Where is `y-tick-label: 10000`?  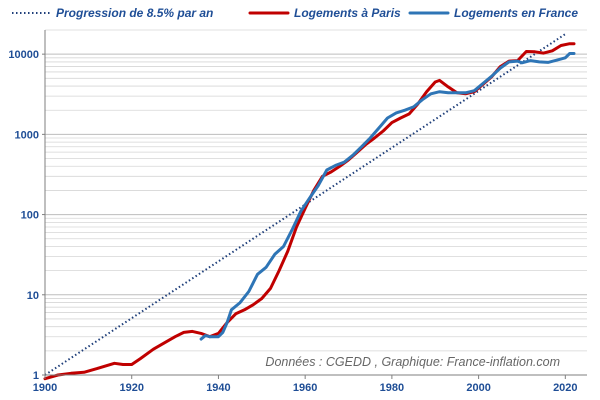
y-tick-label: 10000 is located at coordinates (23, 55).